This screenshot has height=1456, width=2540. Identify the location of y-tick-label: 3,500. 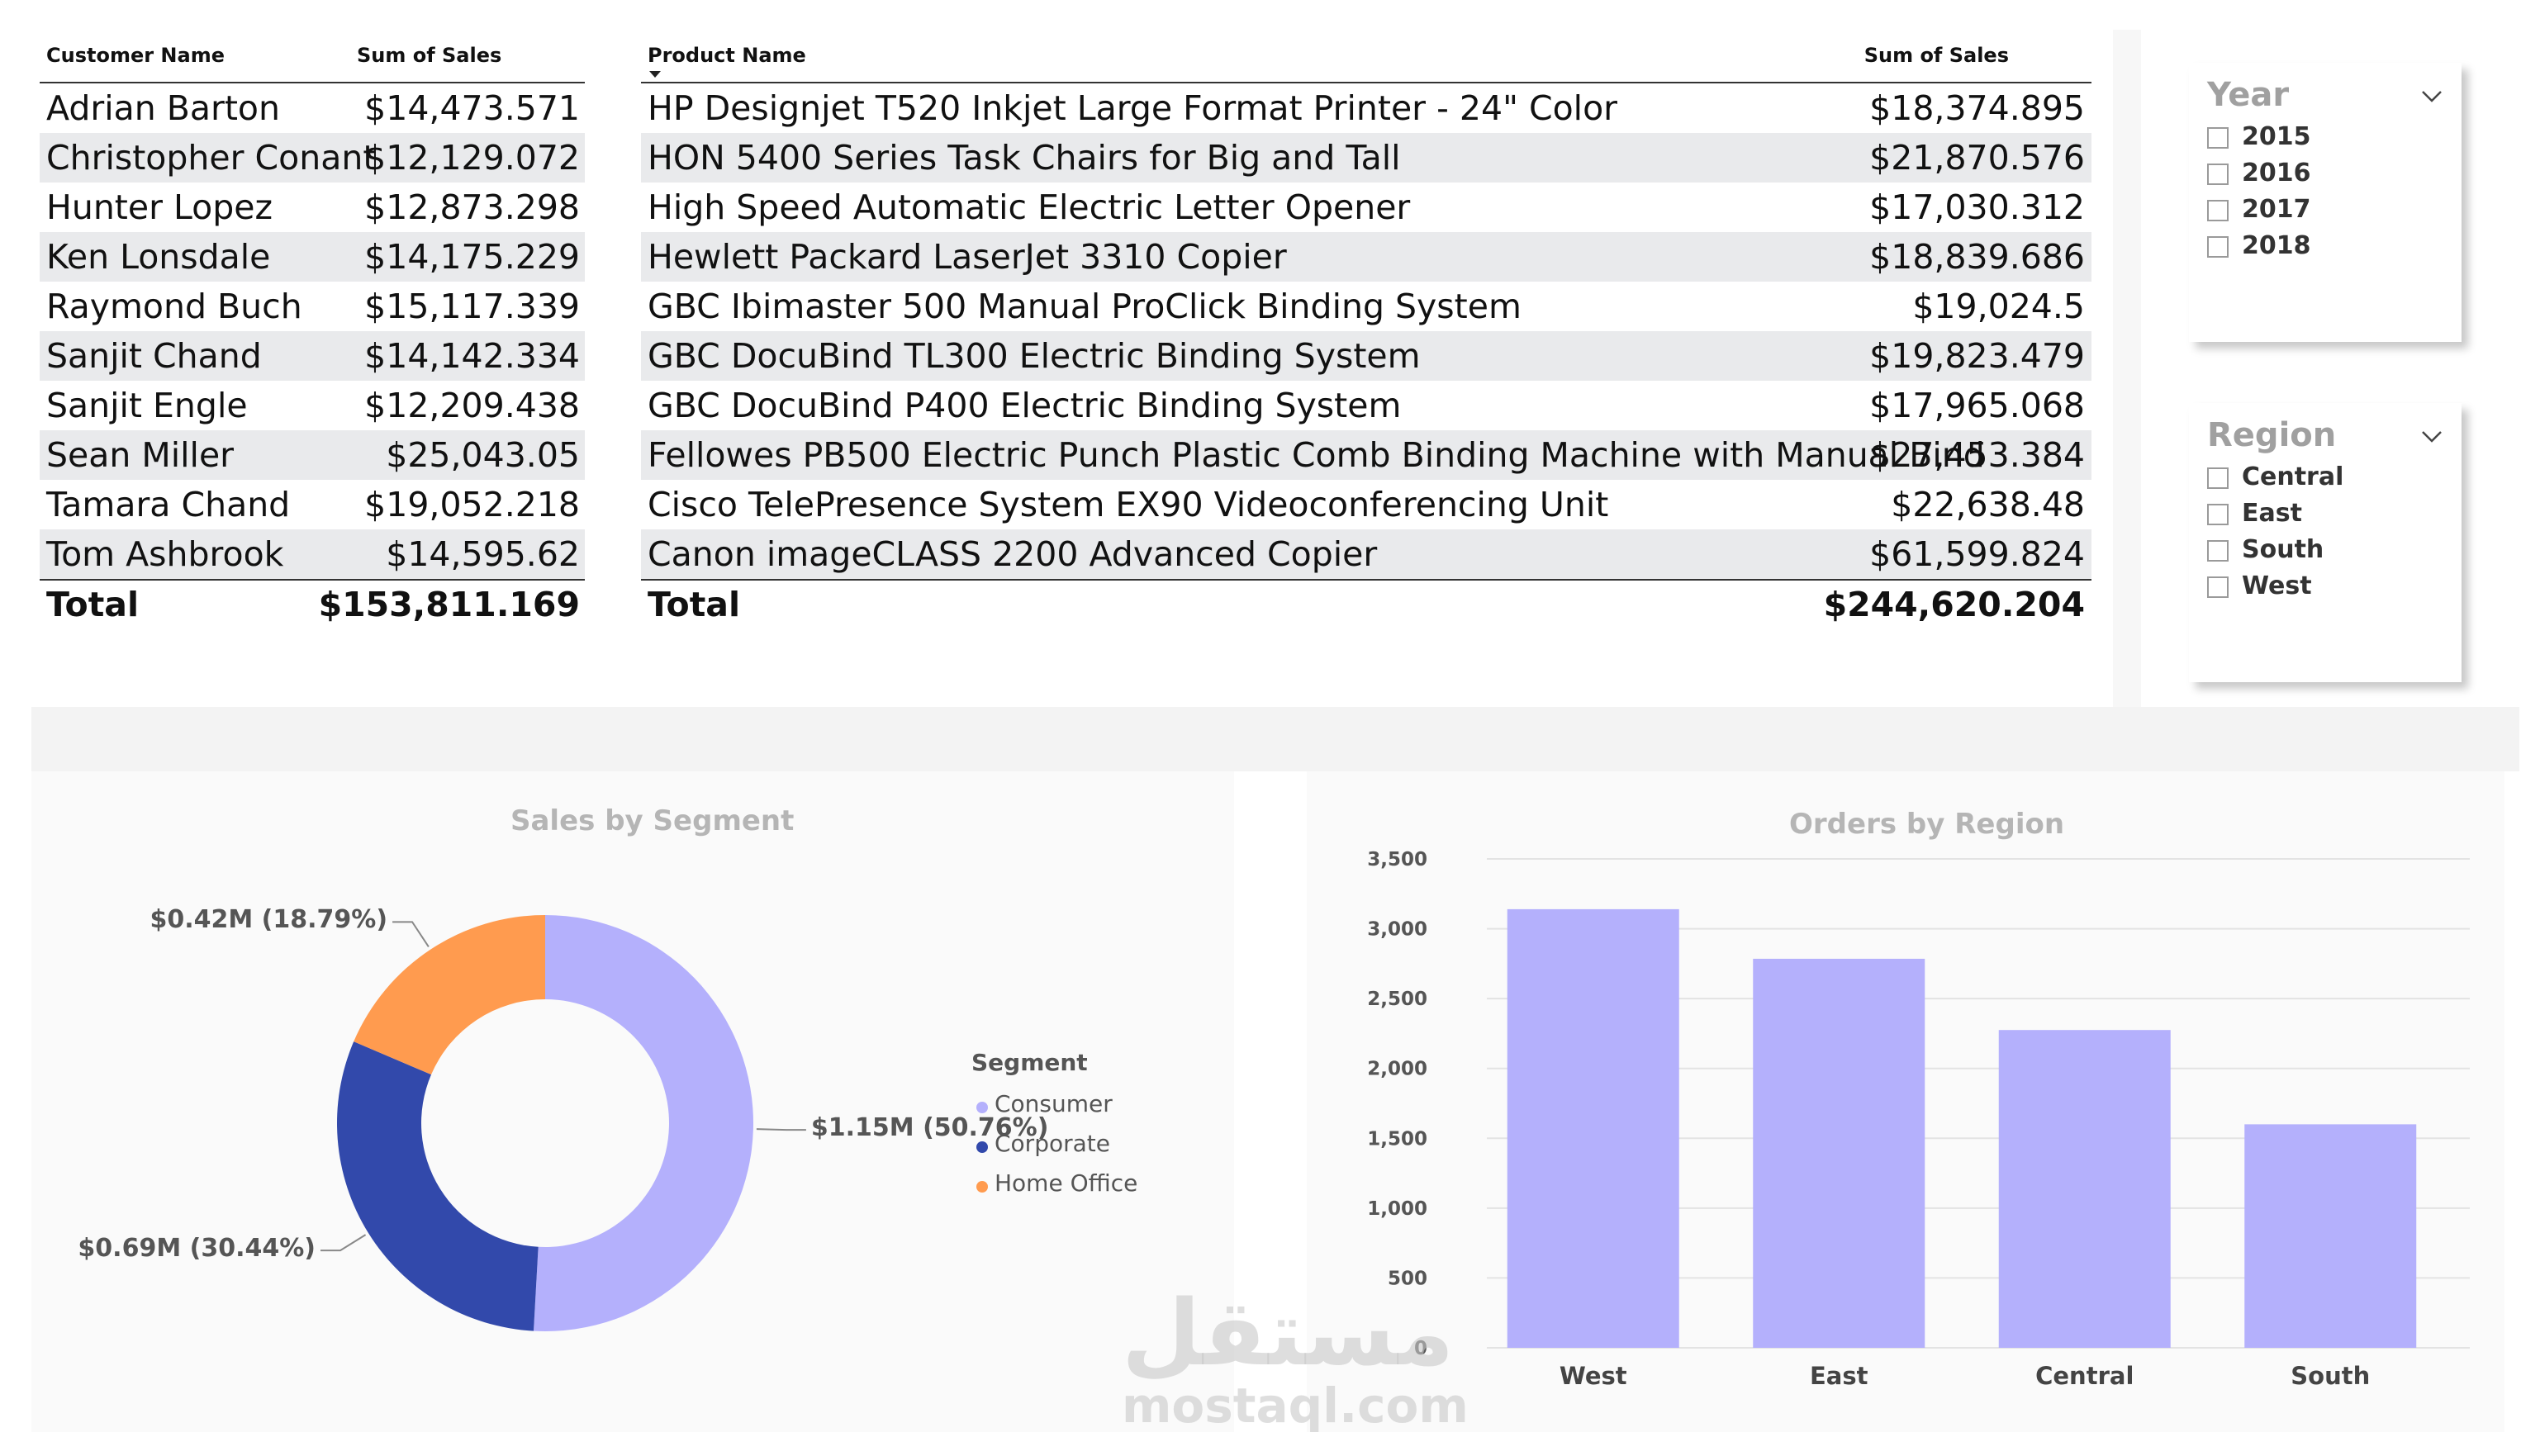
(1397, 859).